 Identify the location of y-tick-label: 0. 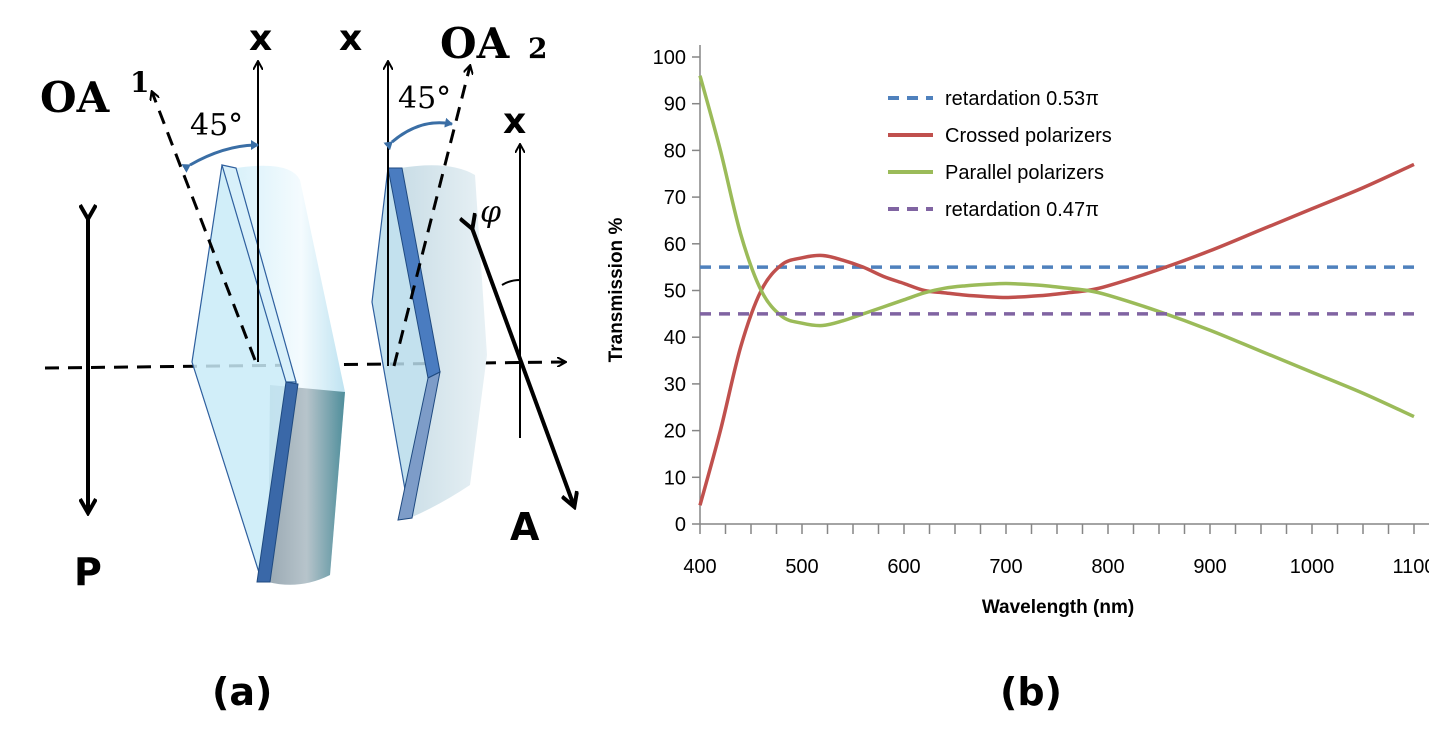
(680, 525).